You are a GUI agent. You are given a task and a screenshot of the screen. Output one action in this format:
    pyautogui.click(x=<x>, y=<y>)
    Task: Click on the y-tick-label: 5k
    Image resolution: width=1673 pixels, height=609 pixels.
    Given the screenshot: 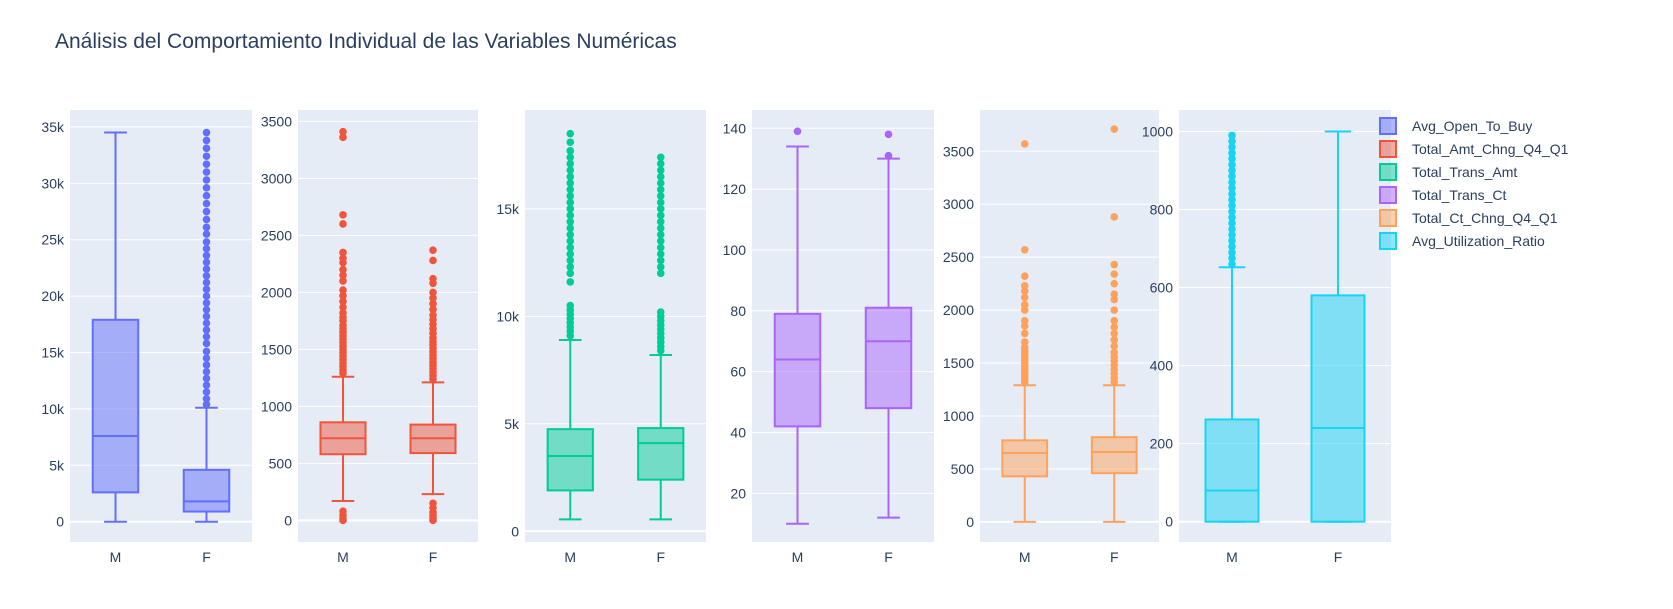 What is the action you would take?
    pyautogui.click(x=512, y=424)
    